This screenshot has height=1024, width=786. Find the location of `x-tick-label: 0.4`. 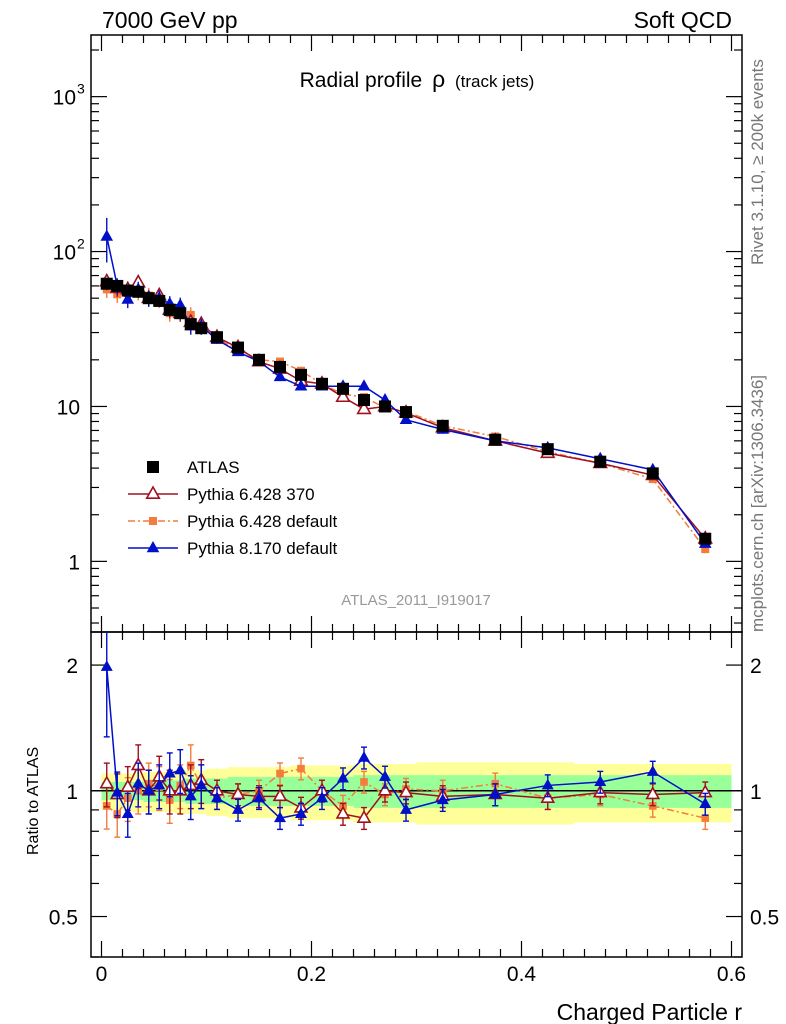

x-tick-label: 0.4 is located at coordinates (522, 974).